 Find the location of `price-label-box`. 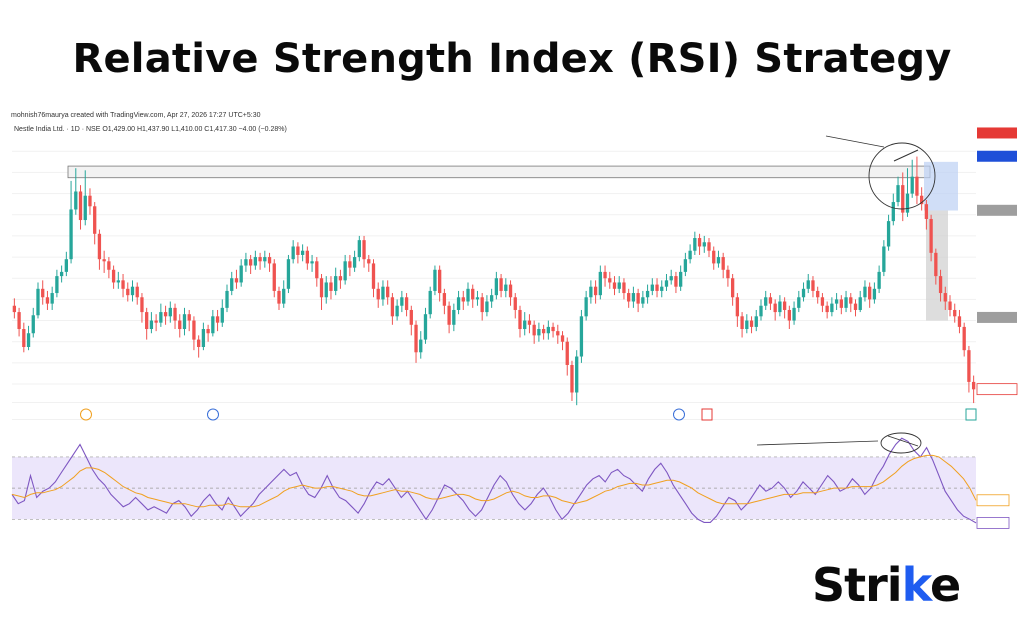

price-label-box is located at coordinates (997, 317).